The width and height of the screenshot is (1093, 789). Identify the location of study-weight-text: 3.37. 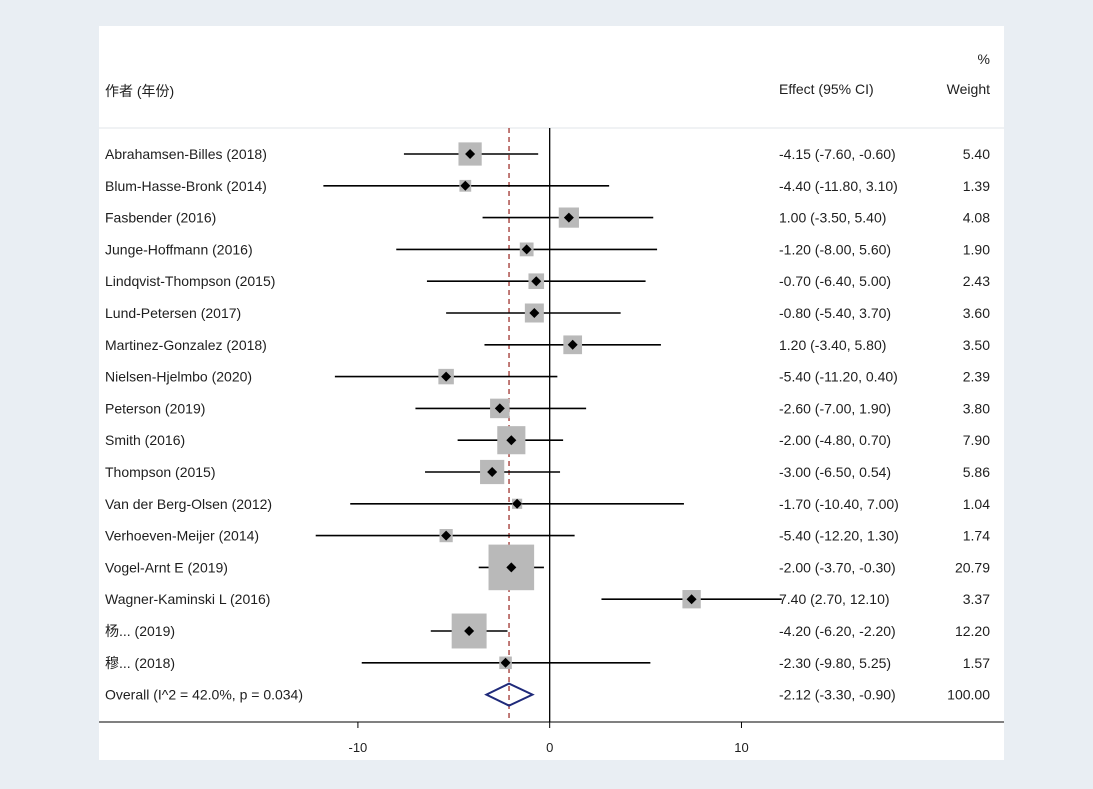
(976, 599).